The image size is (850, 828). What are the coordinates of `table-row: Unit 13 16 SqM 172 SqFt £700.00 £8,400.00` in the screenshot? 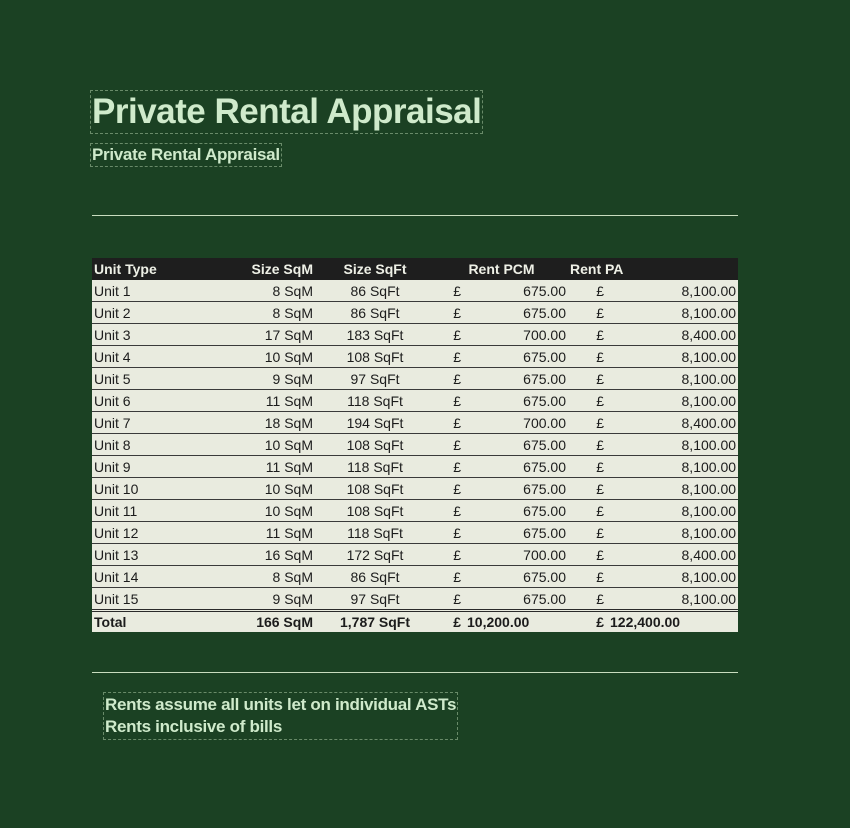 It's located at (415, 554).